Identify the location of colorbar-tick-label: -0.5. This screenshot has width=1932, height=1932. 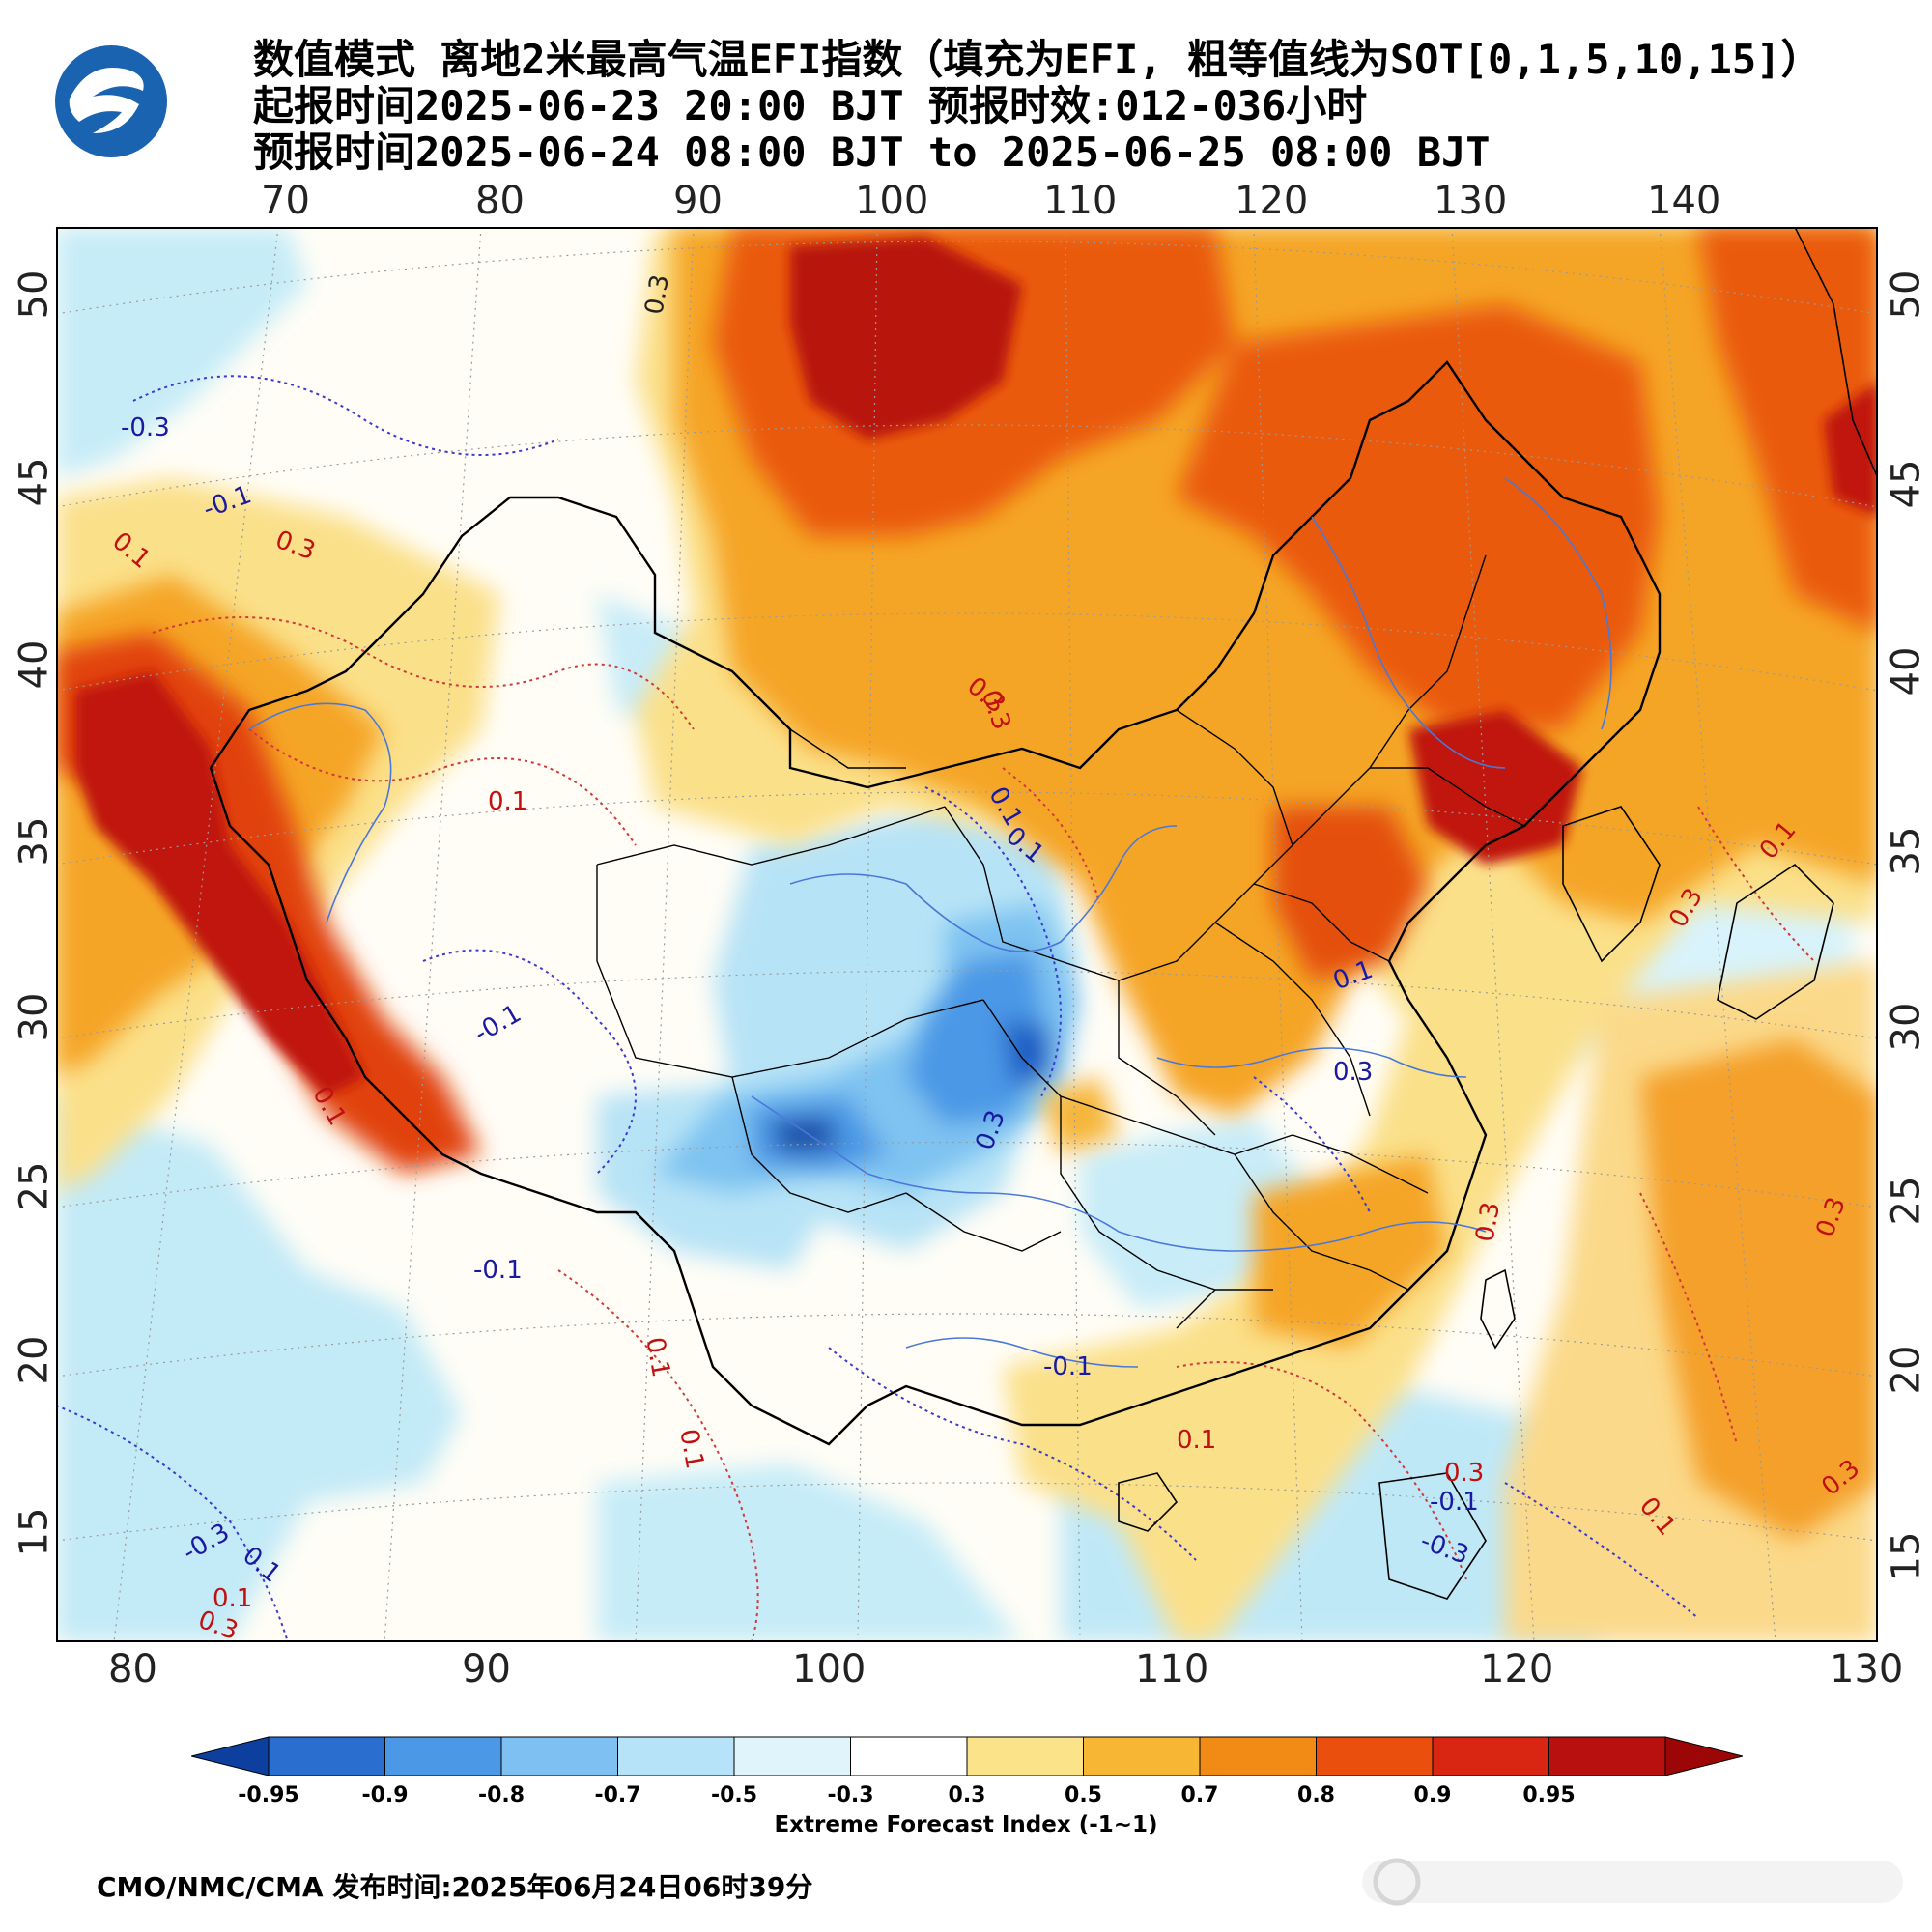
(734, 1795).